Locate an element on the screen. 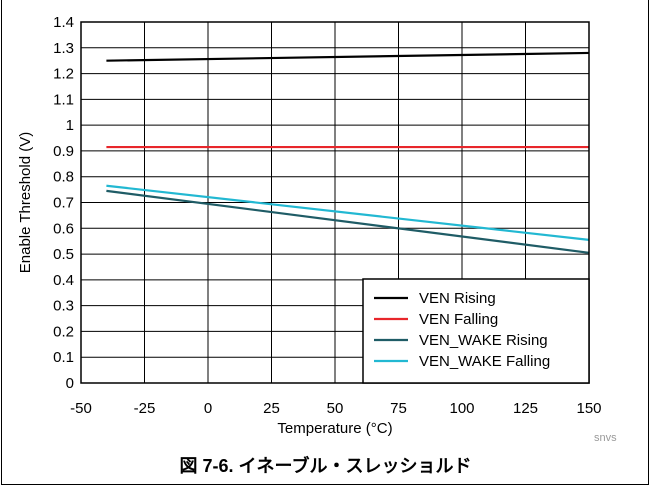 This screenshot has height=487, width=651. x-tick-labels: -50 -25 0 25 50 75 100 125 150 is located at coordinates (335, 408).